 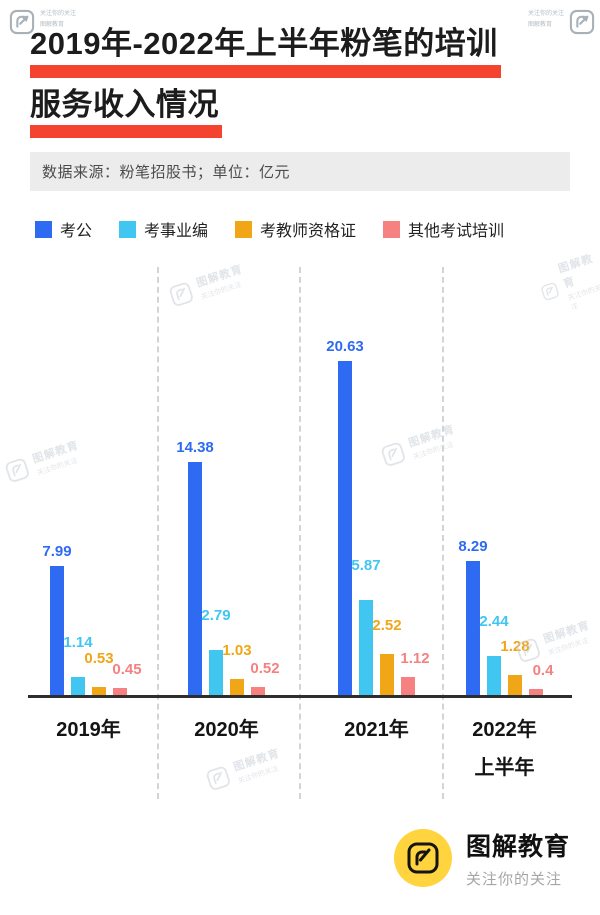 I want to click on bar-value-label: 8.29, so click(x=473, y=546).